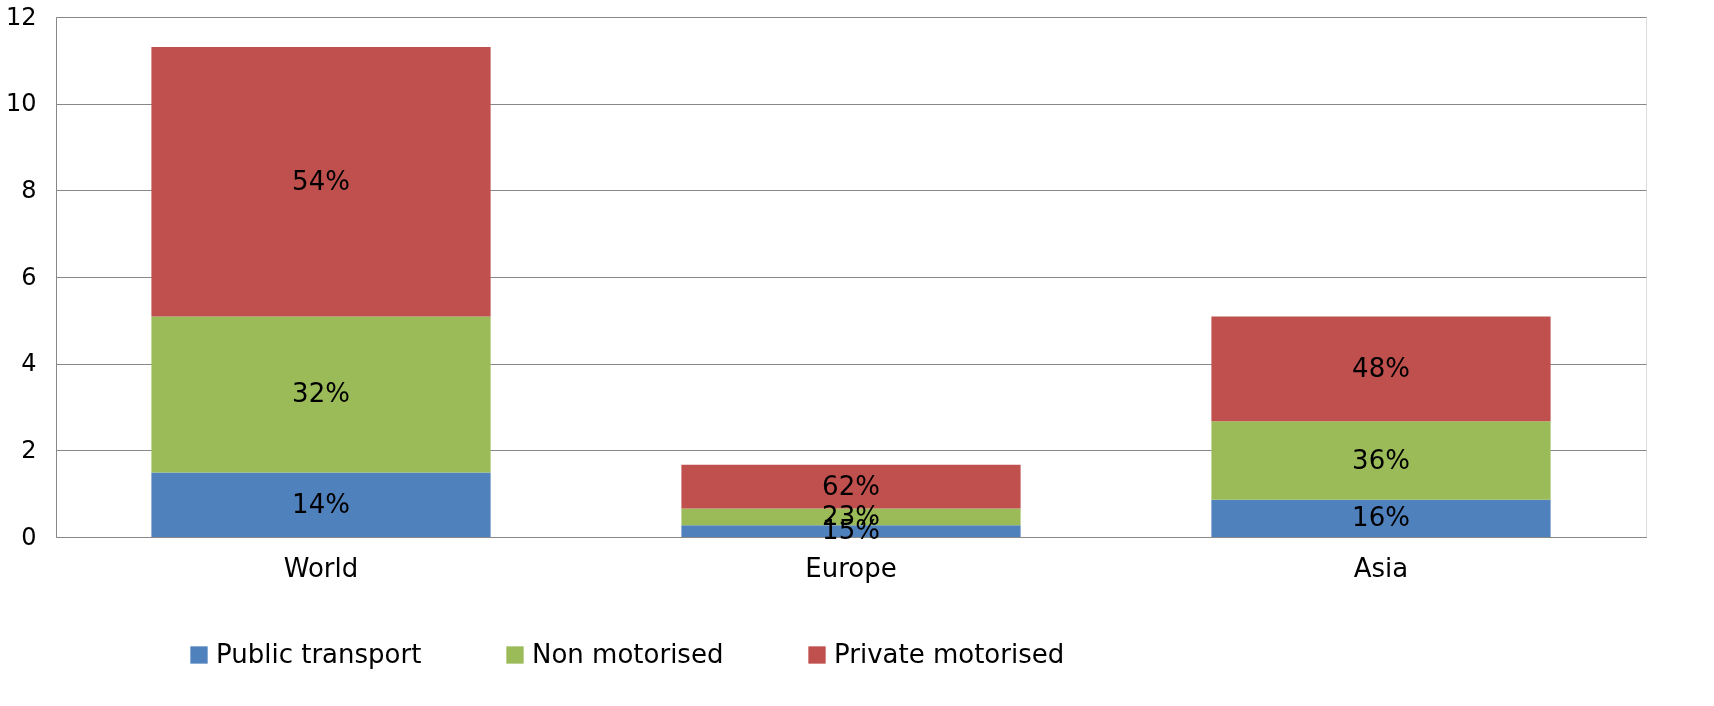 This screenshot has width=1714, height=706. Describe the element at coordinates (949, 654) in the screenshot. I see `legend-label: Private motorised` at that location.